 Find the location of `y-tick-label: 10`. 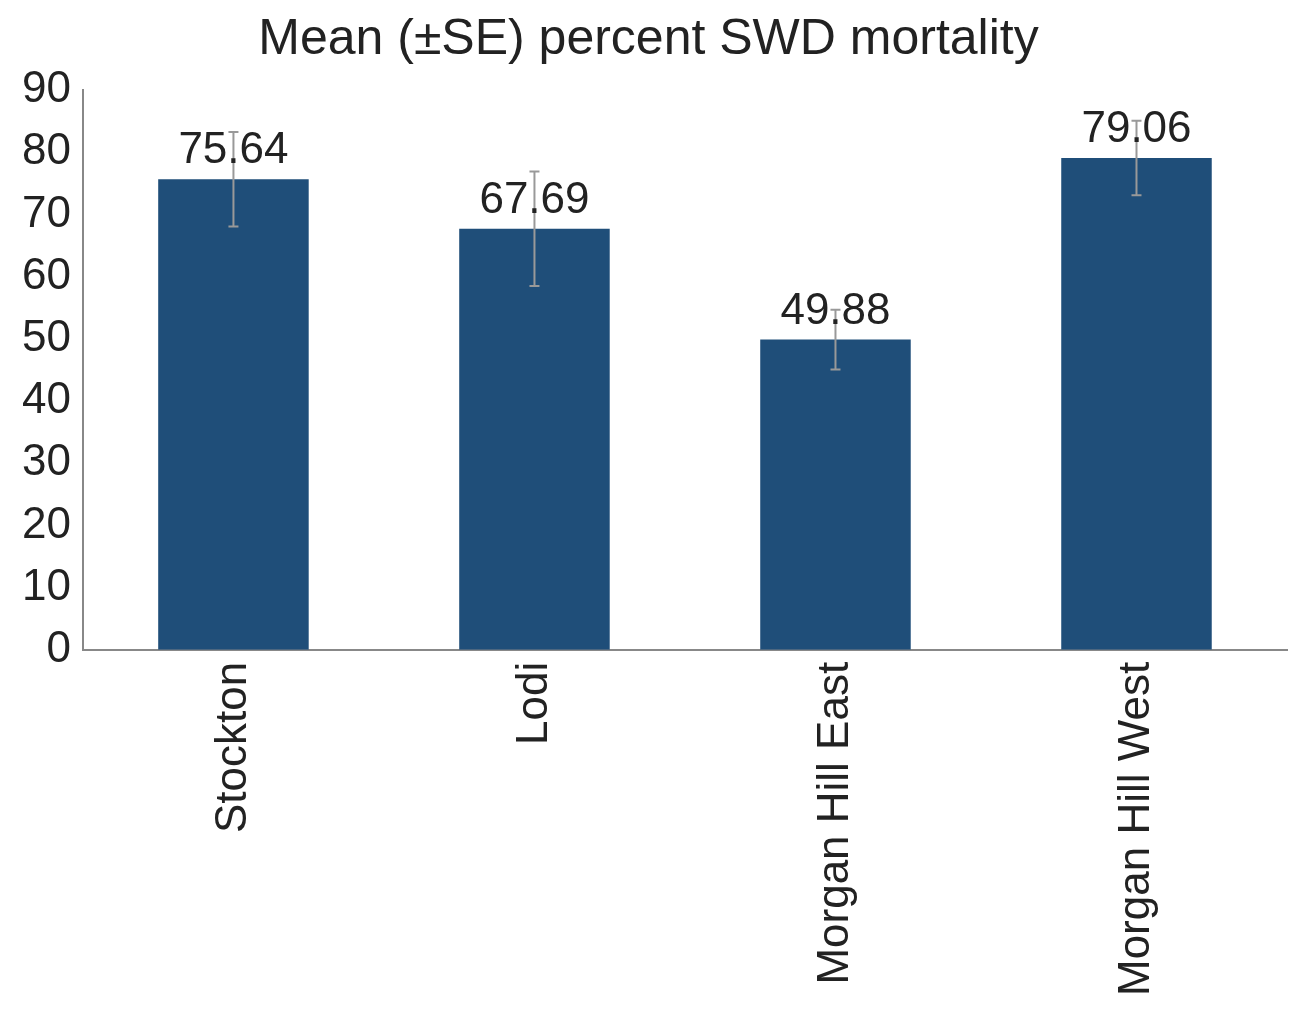

y-tick-label: 10 is located at coordinates (46, 584).